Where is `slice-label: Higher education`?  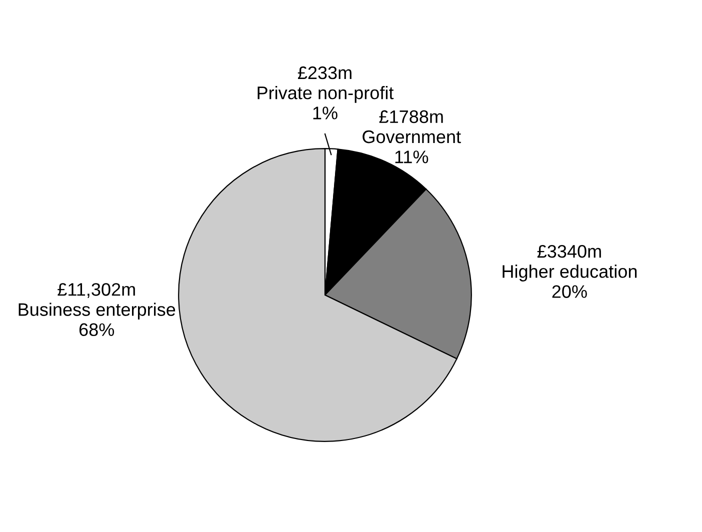 slice-label: Higher education is located at coordinates (569, 273).